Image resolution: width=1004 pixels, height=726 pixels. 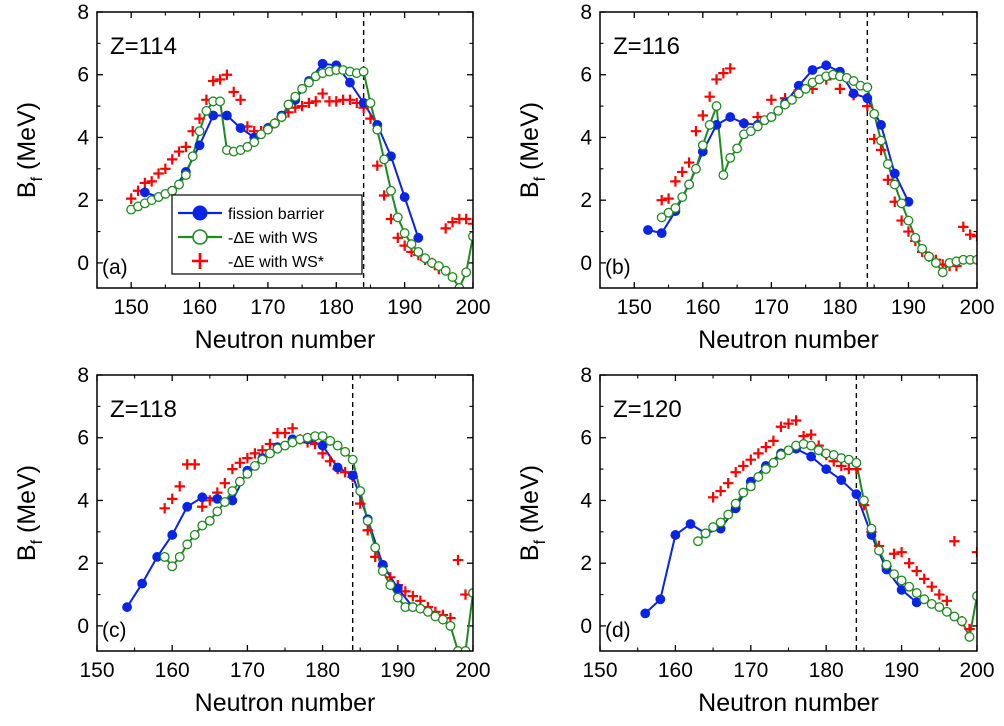 What do you see at coordinates (586, 263) in the screenshot?
I see `y-tick-label: 0` at bounding box center [586, 263].